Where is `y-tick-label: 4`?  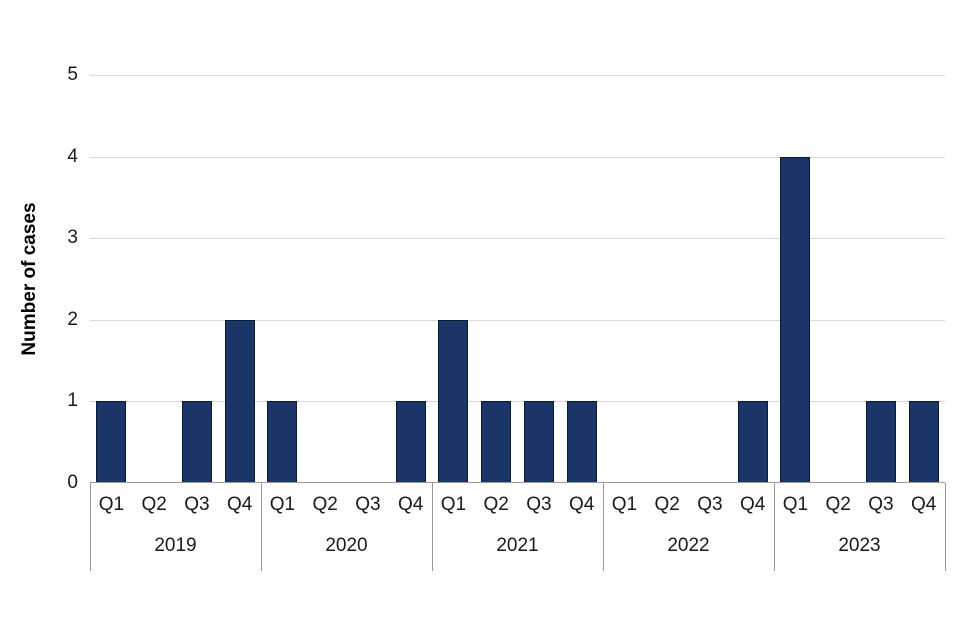 y-tick-label: 4 is located at coordinates (72, 156).